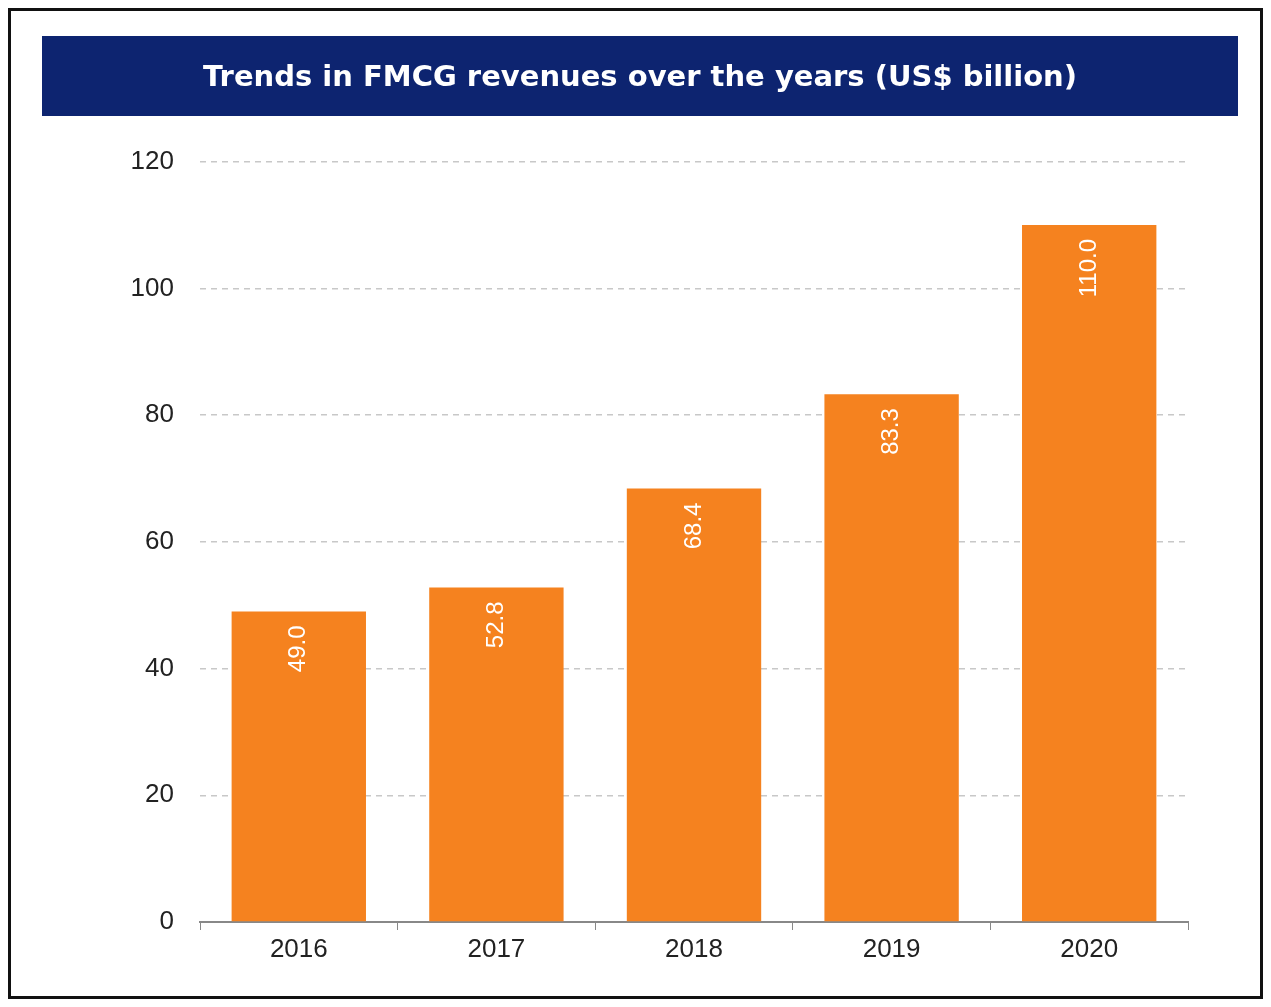  What do you see at coordinates (1089, 947) in the screenshot?
I see `x-tick-label: 2020` at bounding box center [1089, 947].